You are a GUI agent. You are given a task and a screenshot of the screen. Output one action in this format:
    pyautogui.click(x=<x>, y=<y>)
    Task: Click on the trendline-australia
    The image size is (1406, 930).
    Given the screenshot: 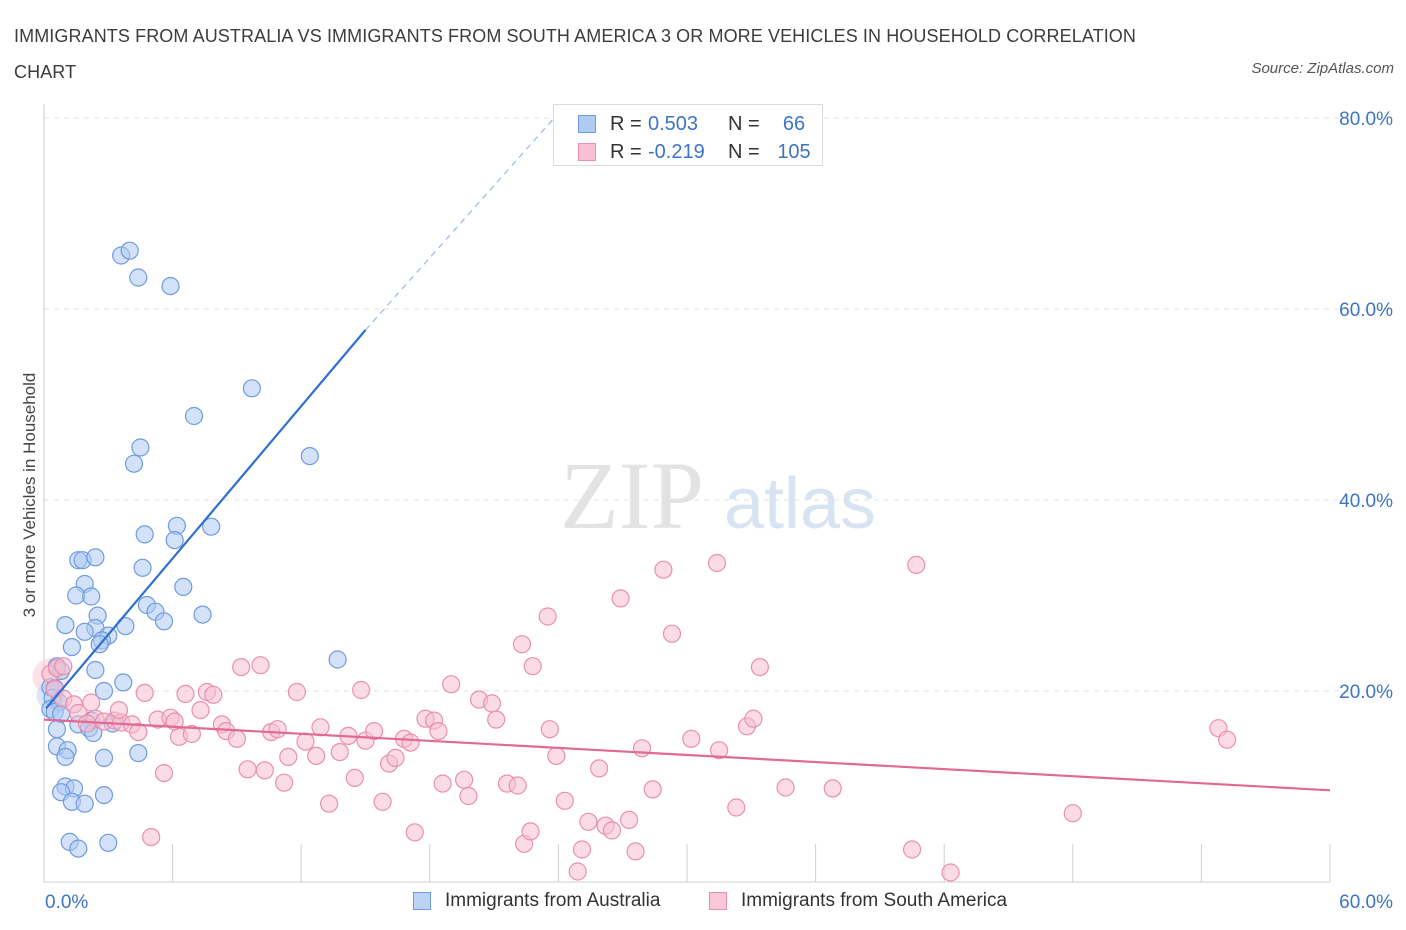 What is the action you would take?
    pyautogui.click(x=206, y=519)
    